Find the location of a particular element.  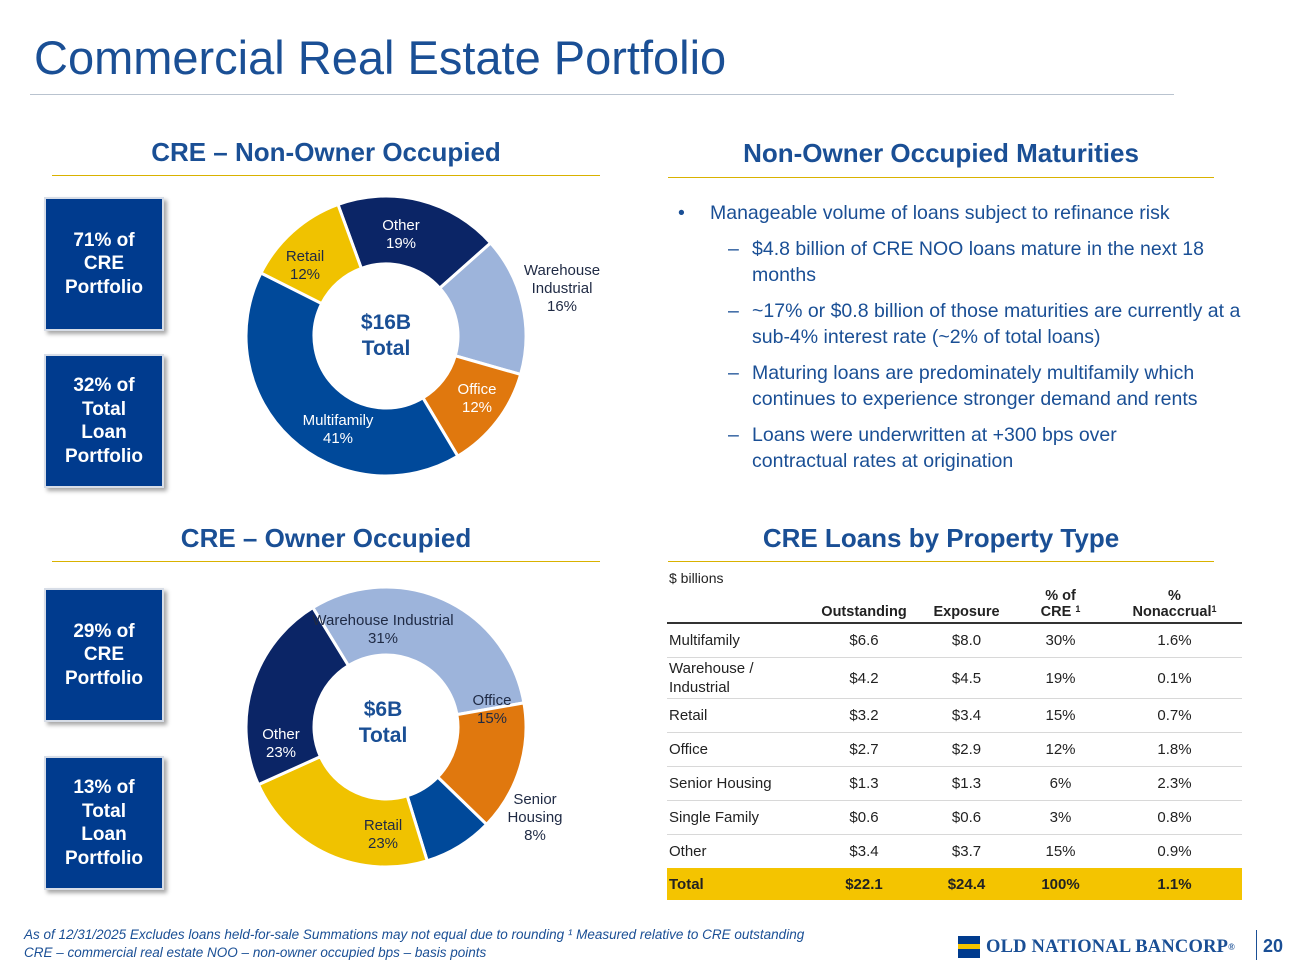

row-exposure: $8.0 is located at coordinates (966, 640).